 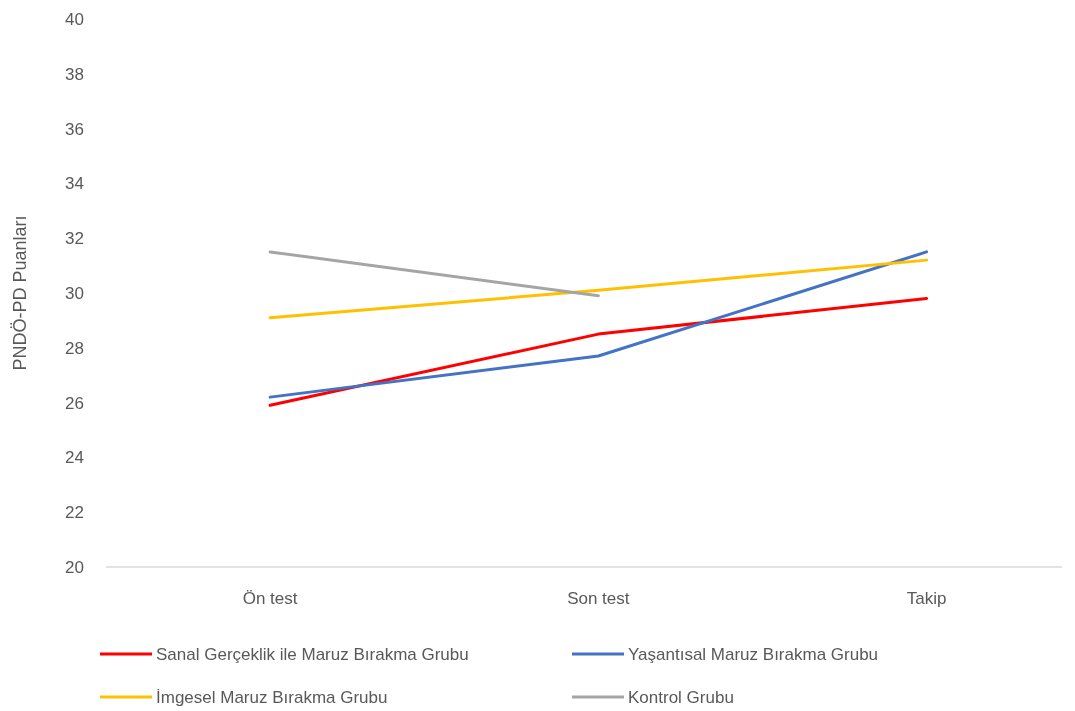 What do you see at coordinates (270, 598) in the screenshot?
I see `x-tick-label: Ön test` at bounding box center [270, 598].